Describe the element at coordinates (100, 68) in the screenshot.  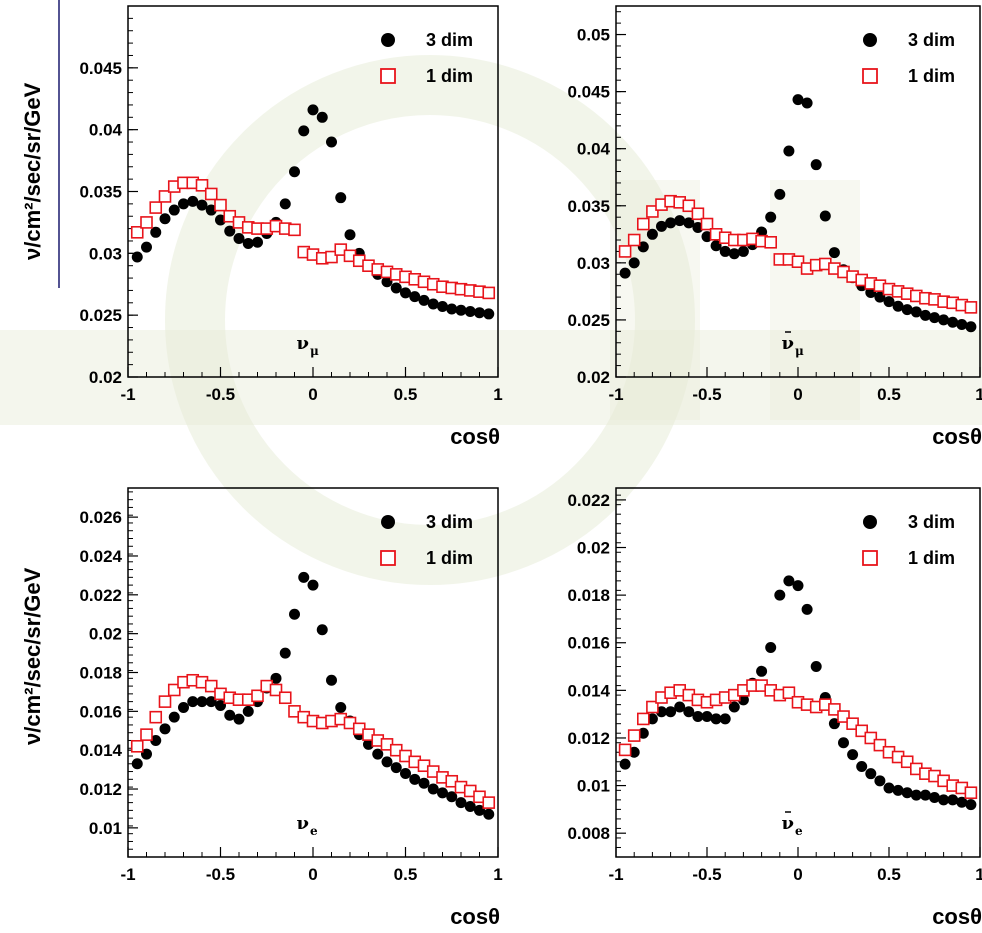
I see `y-tick-label: 0.045` at that location.